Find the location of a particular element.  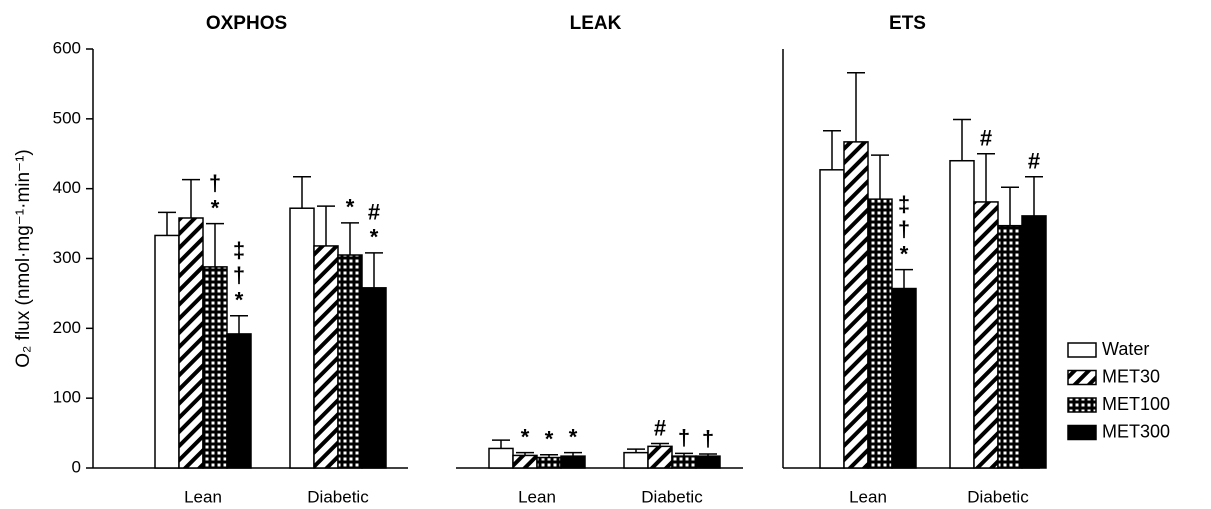

legend-label: Water is located at coordinates (1125, 349).